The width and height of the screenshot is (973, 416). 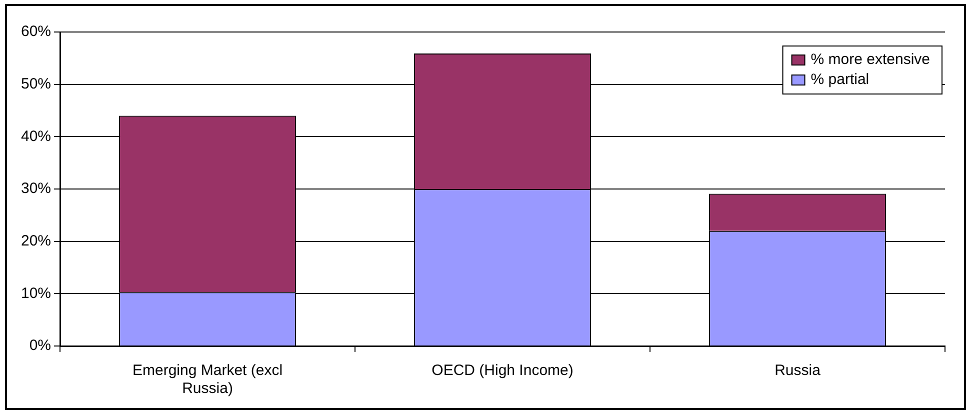 I want to click on y-tick-label: 20%, so click(x=36, y=241).